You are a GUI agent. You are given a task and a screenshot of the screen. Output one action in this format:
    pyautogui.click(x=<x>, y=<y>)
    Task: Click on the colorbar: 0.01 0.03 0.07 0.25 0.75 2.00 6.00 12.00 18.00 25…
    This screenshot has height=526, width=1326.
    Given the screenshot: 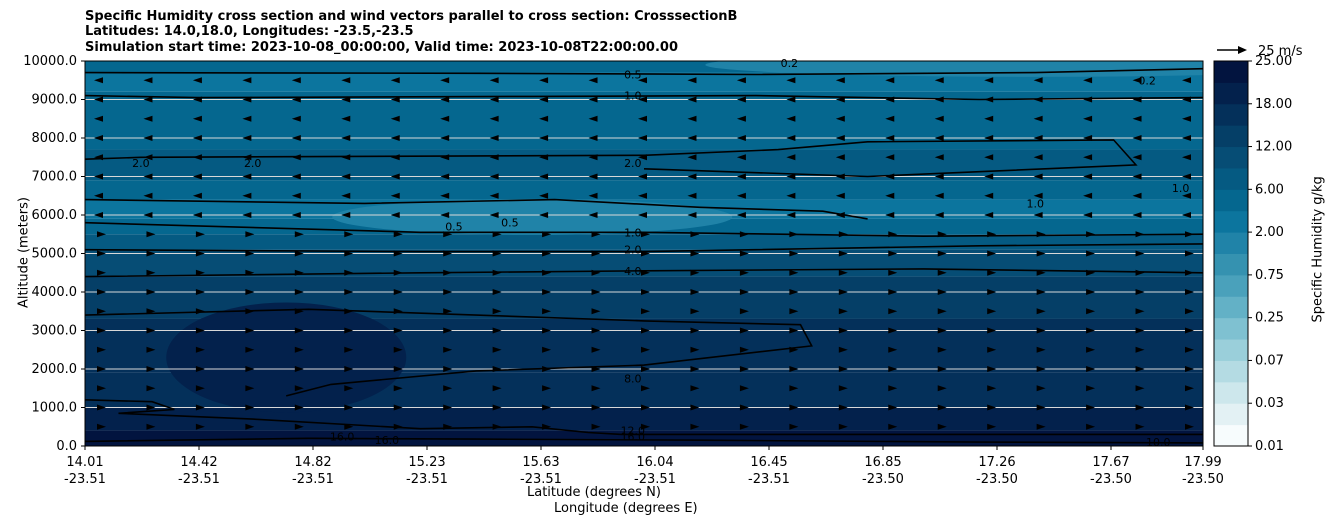 What is the action you would take?
    pyautogui.click(x=1252, y=254)
    